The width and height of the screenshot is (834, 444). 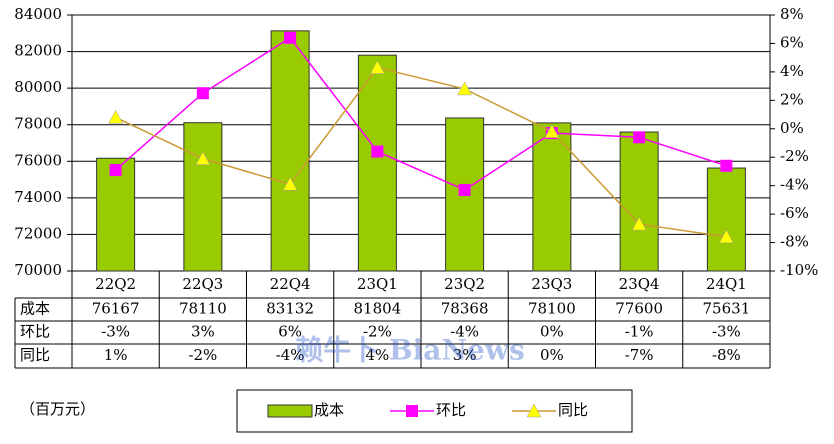 What do you see at coordinates (794, 156) in the screenshot?
I see `y2-tick-label: -2%` at bounding box center [794, 156].